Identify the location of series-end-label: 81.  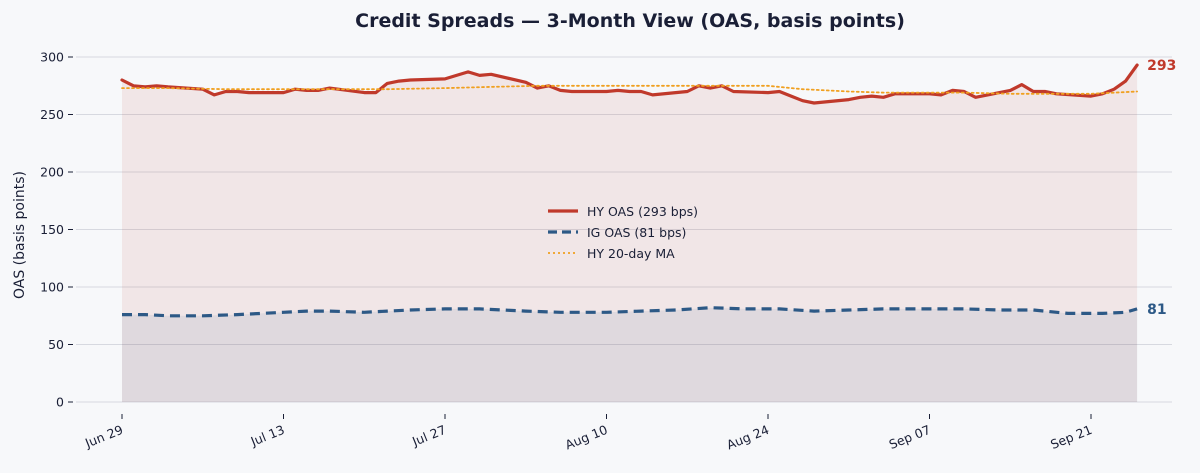
(1156, 310).